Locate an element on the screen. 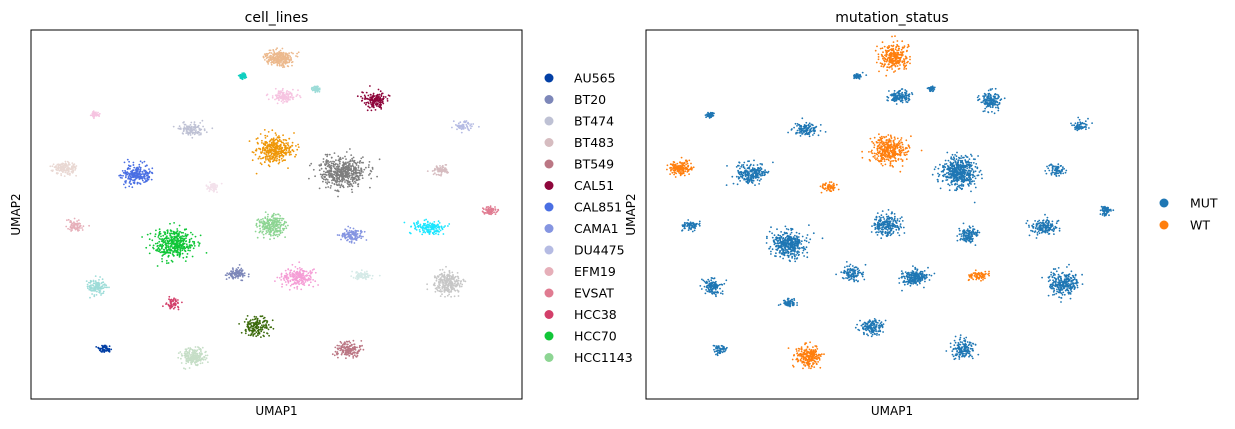  legend-marker-hcc70 is located at coordinates (549, 336).